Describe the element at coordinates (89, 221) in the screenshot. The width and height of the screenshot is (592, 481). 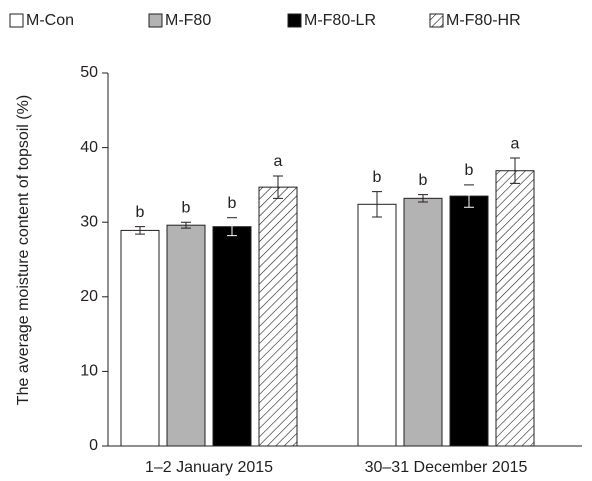
I see `y-tick-label: 30` at that location.